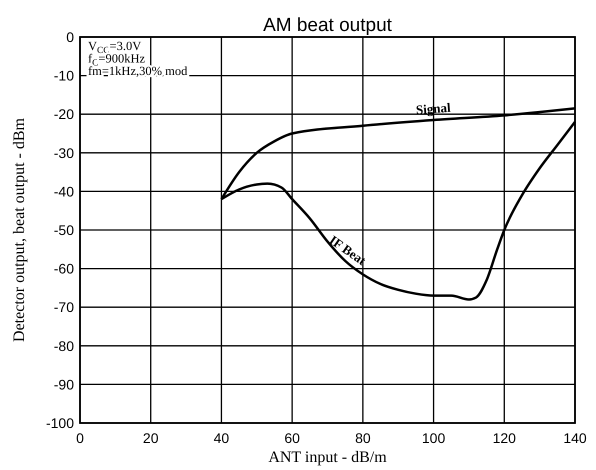 The width and height of the screenshot is (596, 470). What do you see at coordinates (434, 438) in the screenshot?
I see `x-tick-label: 100` at bounding box center [434, 438].